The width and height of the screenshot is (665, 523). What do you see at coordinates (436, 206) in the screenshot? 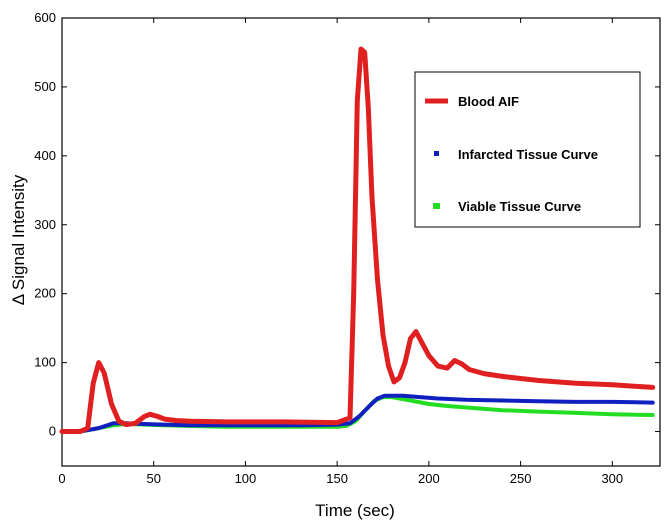
I see `legend-swatch-viable` at bounding box center [436, 206].